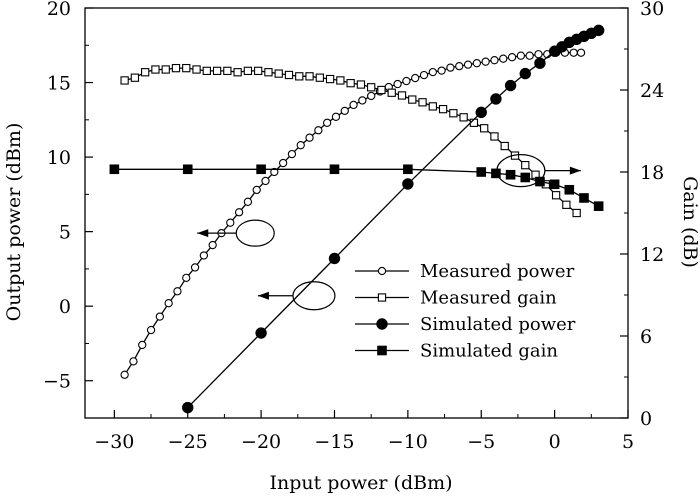 The image size is (700, 497). What do you see at coordinates (68, 196) in the screenshot?
I see `left-axis-ticks: −5 0 5 10 15 20` at bounding box center [68, 196].